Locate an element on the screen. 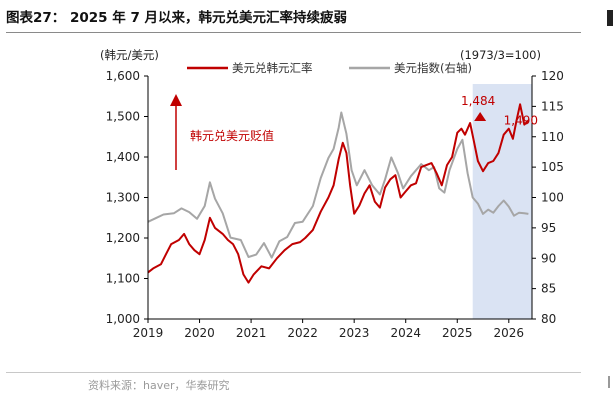  left-tick-label: 1,100 is located at coordinates (123, 279).